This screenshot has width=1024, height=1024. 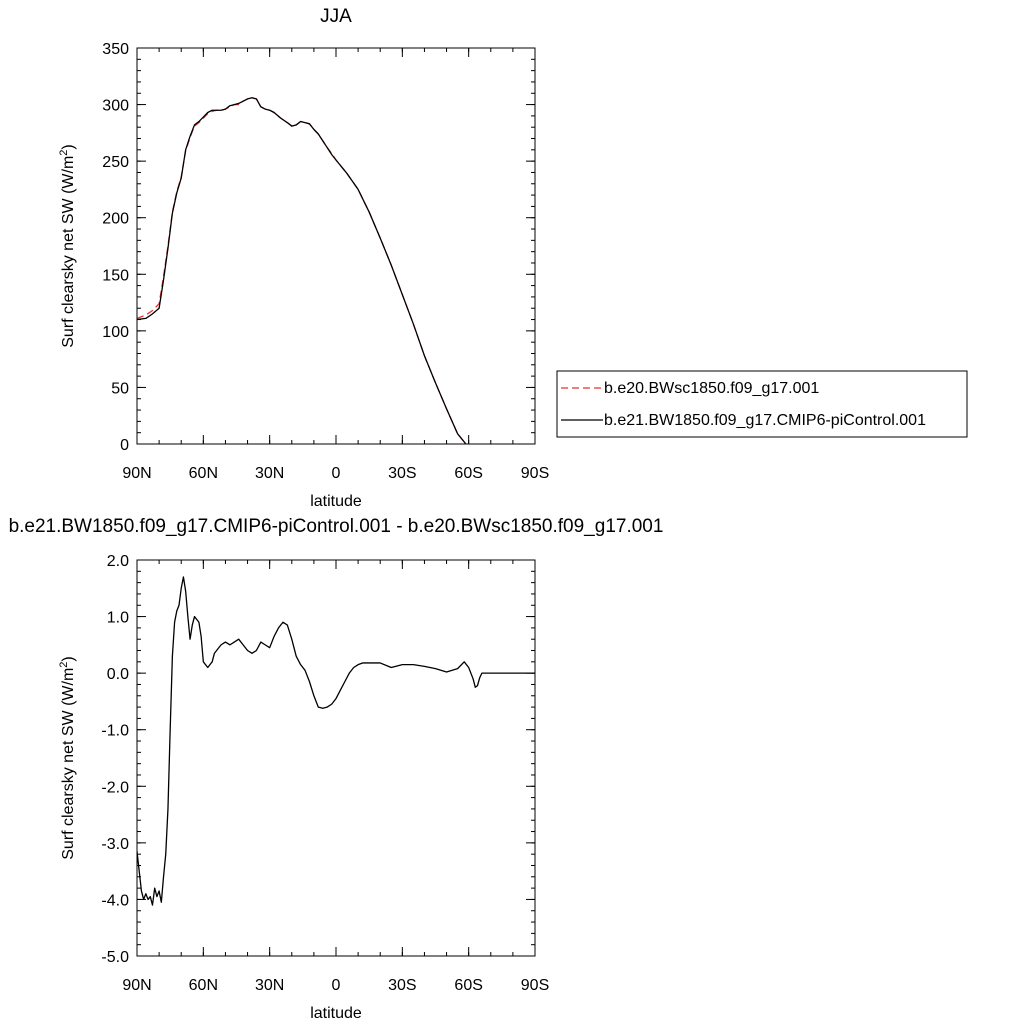 I want to click on top-y-tick-label: 250, so click(x=115, y=162).